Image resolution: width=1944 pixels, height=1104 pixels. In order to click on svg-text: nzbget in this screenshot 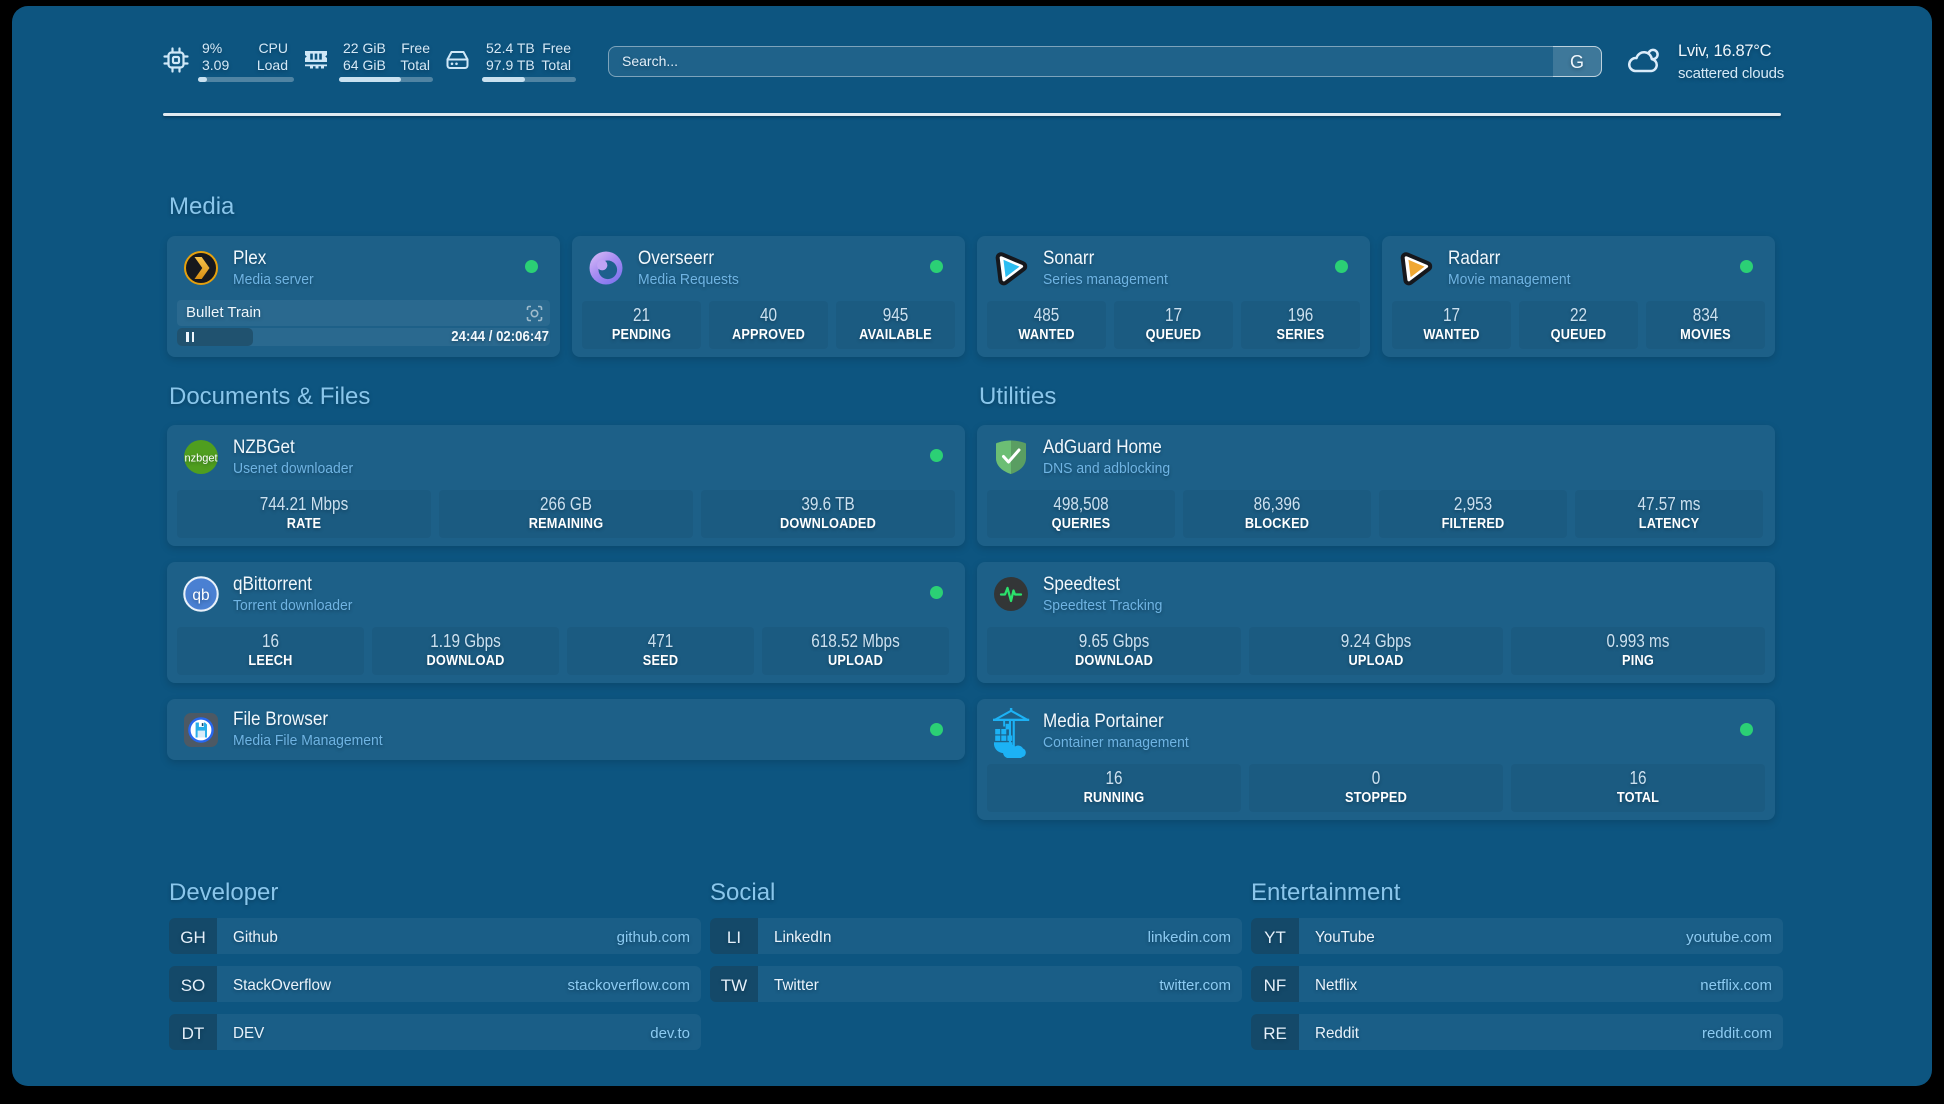, I will do `click(200, 459)`.